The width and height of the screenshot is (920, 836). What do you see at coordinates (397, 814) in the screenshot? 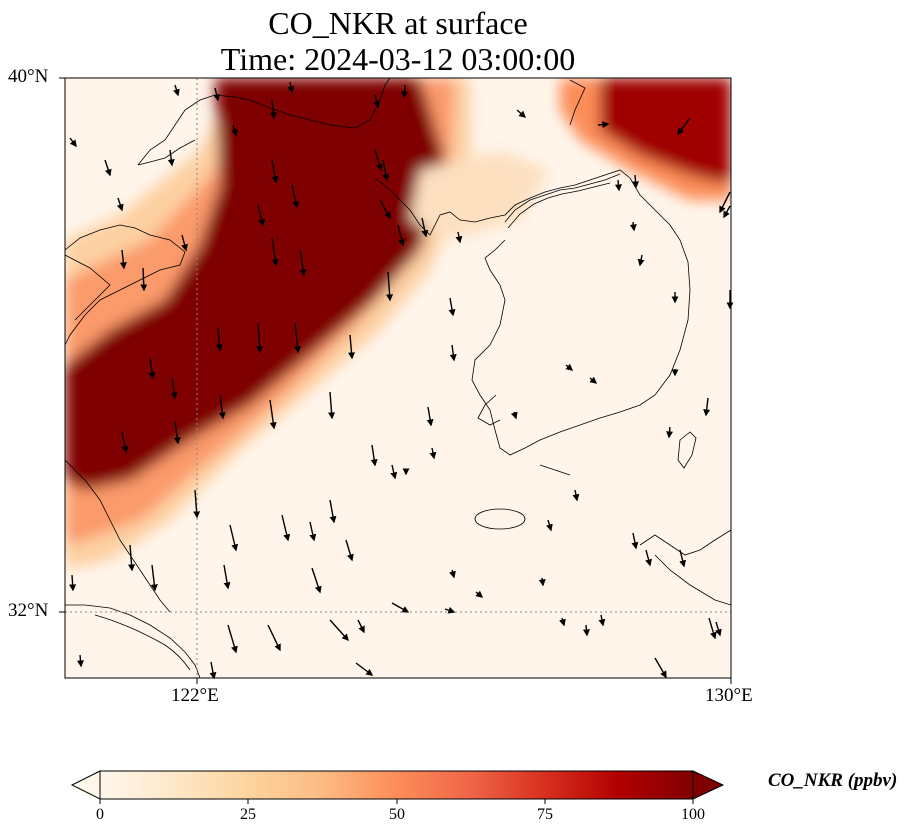
I see `colorbar-tick-label: 50` at bounding box center [397, 814].